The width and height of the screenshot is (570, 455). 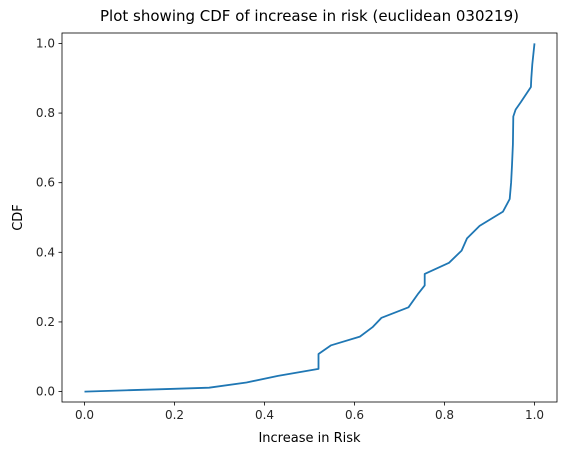 I want to click on y-tick-label: 0.2, so click(x=45, y=322).